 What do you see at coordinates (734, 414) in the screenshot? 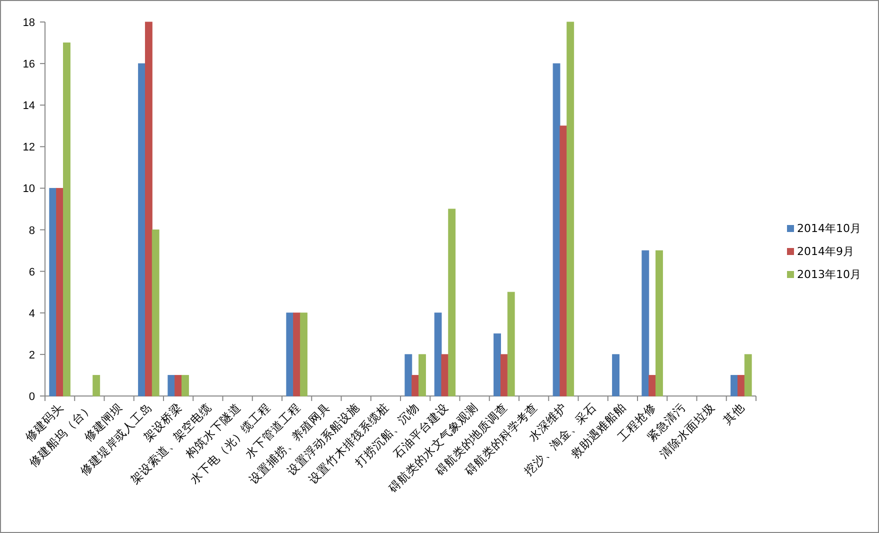
I see `x-tick-label: 其他` at bounding box center [734, 414].